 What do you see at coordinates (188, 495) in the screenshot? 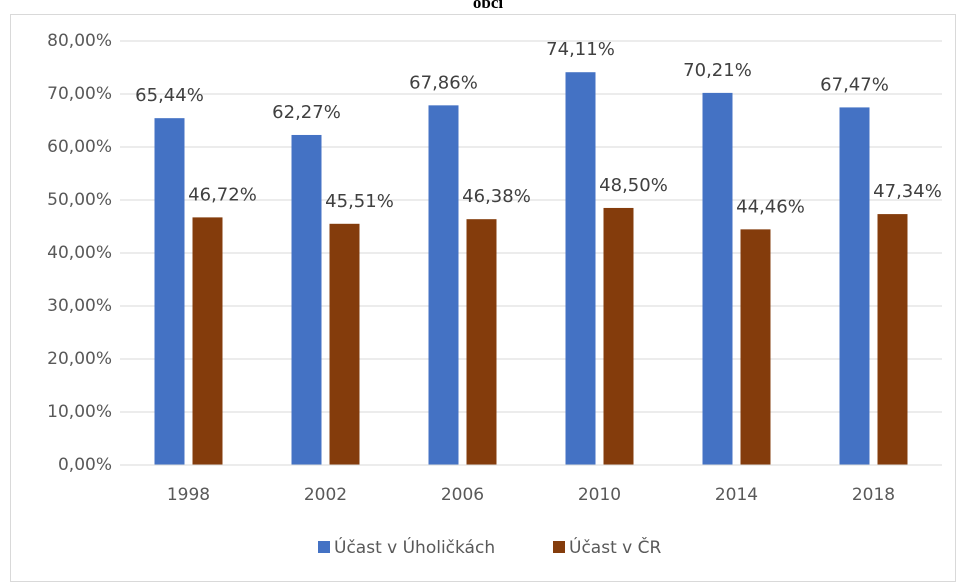
I see `x-tick-label: 1998` at bounding box center [188, 495].